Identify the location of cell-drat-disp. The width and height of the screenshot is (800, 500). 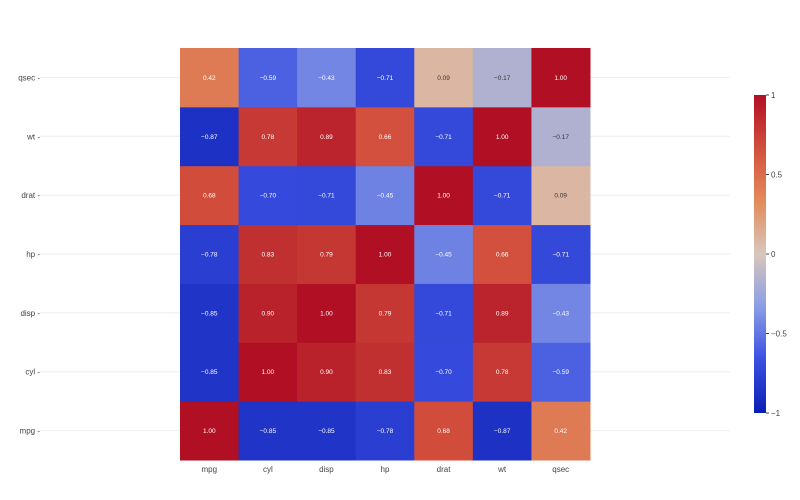
(327, 195).